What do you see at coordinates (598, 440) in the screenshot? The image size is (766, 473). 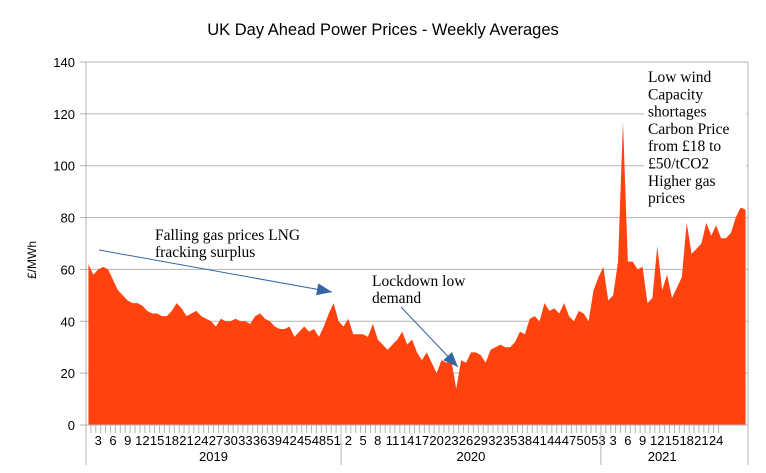 I see `x-tick-label: 53` at bounding box center [598, 440].